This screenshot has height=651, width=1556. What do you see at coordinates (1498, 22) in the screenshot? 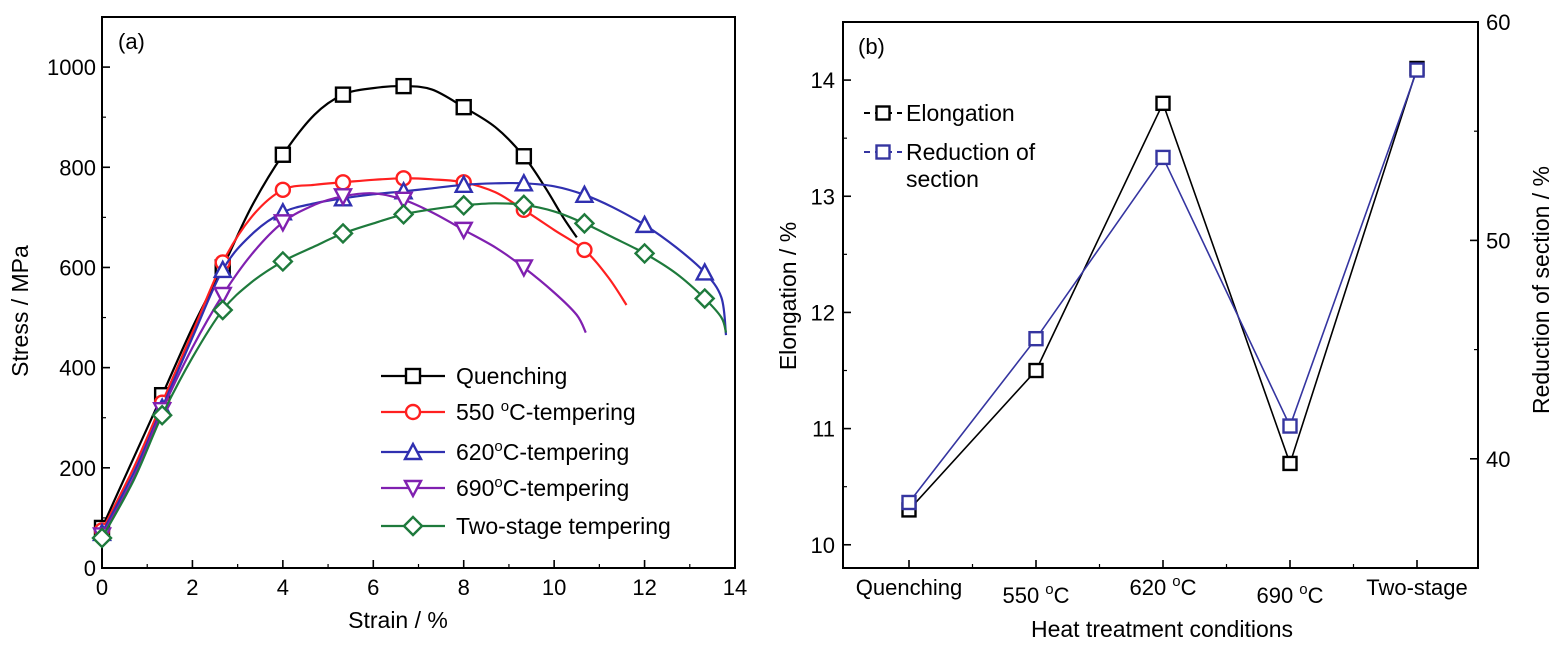
I see `y2-tick-label: 60` at bounding box center [1498, 22].